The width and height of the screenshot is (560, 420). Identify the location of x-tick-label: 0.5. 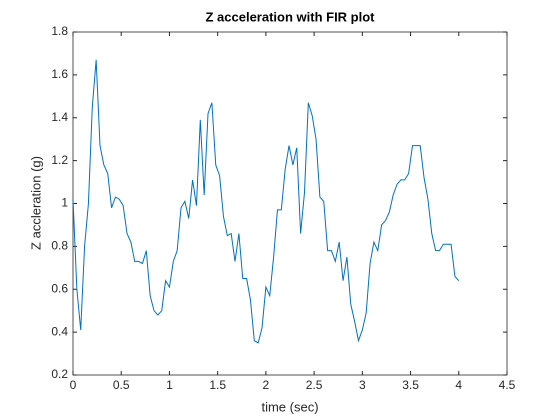
(121, 385).